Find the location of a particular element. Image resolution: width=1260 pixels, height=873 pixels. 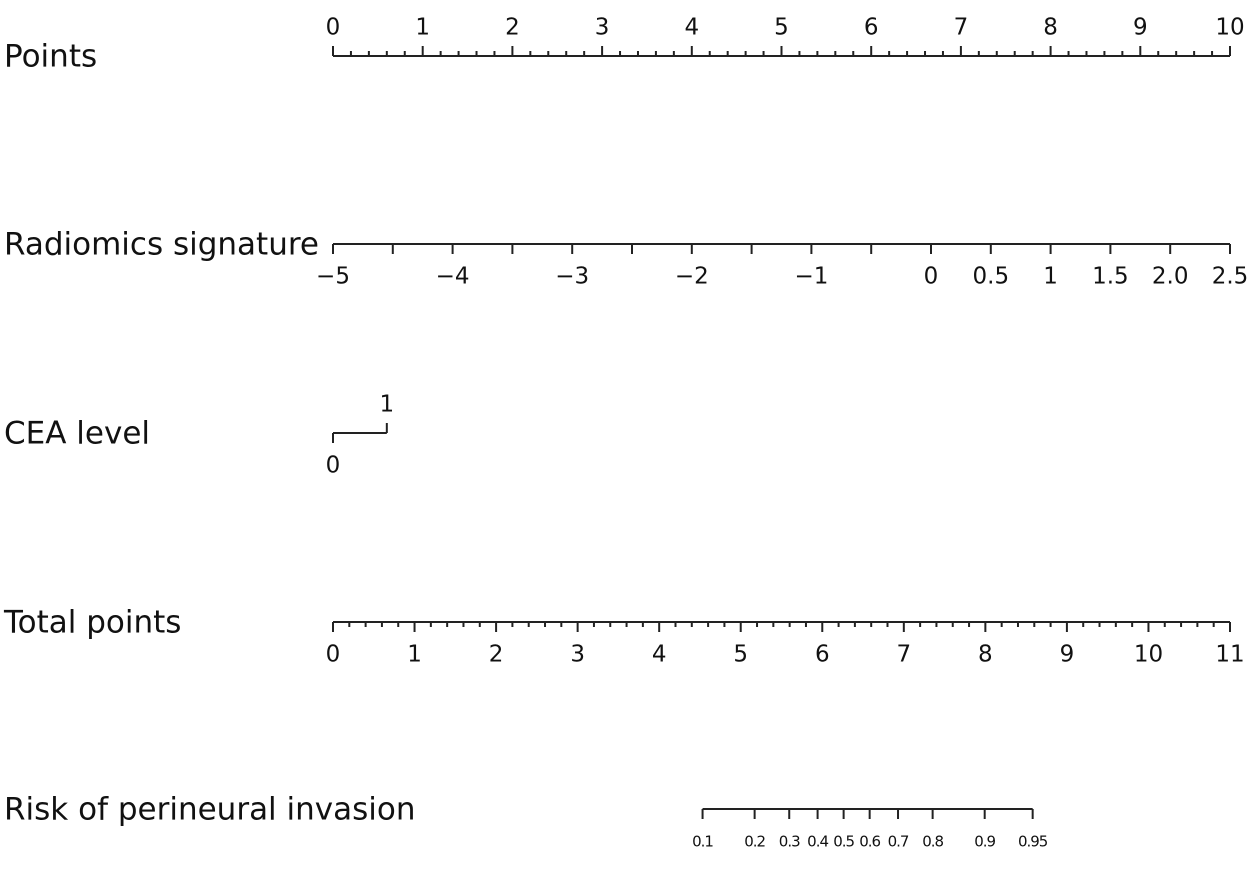

tick-label: 11 is located at coordinates (1229, 655).